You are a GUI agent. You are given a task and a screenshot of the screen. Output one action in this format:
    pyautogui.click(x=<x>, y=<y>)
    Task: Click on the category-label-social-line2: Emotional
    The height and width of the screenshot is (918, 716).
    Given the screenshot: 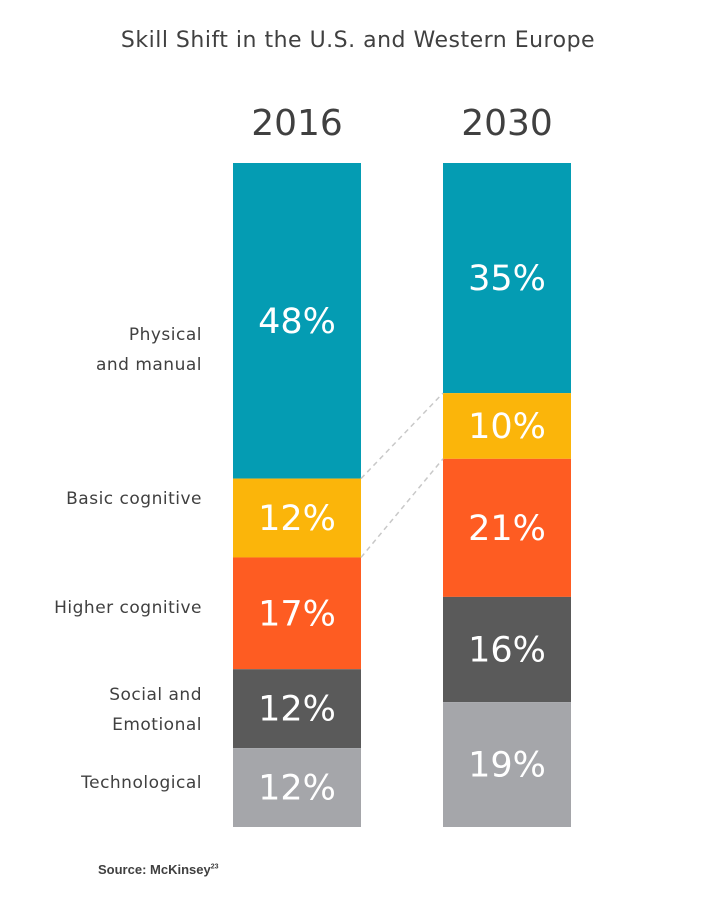 What is the action you would take?
    pyautogui.click(x=157, y=725)
    